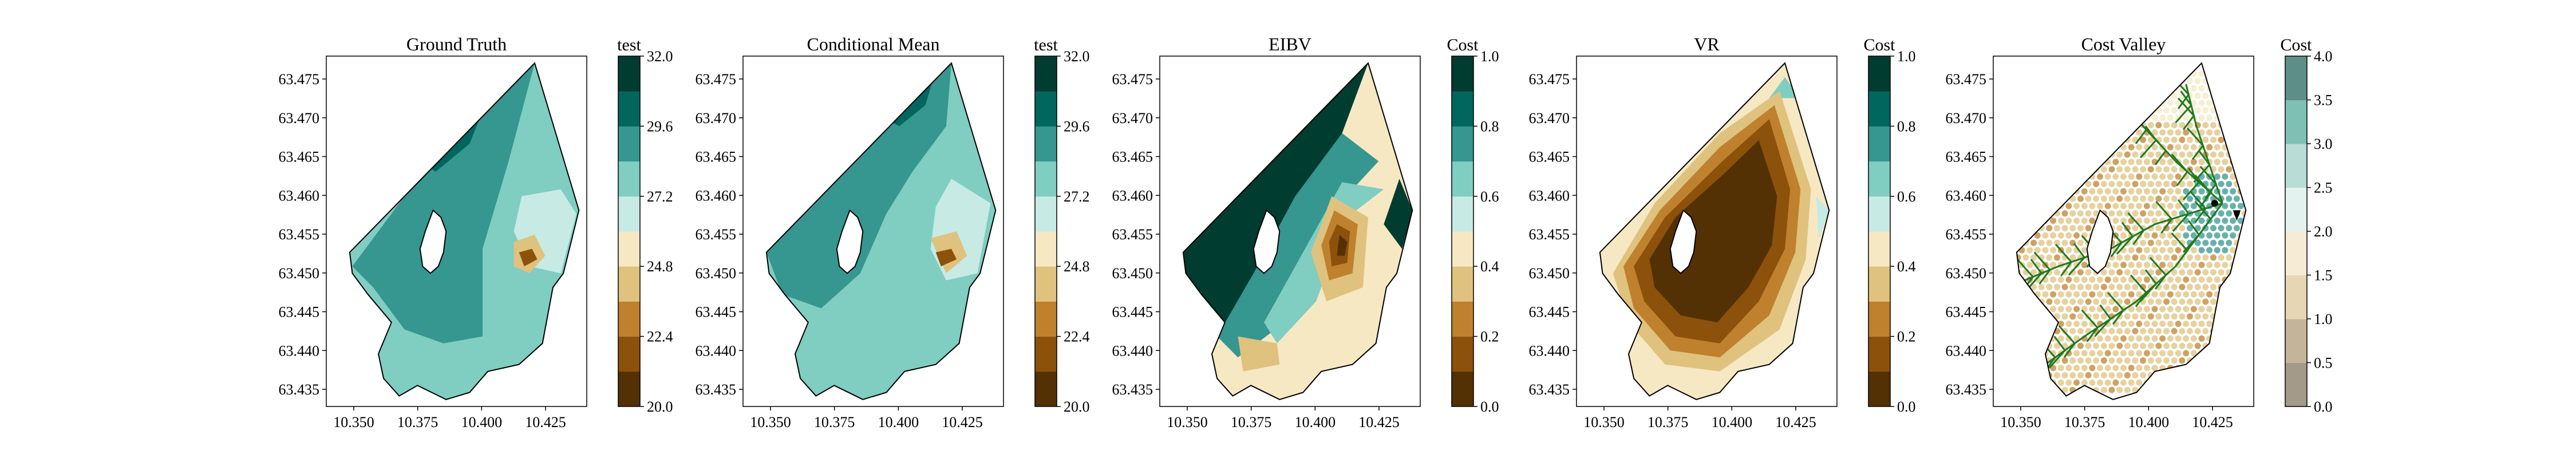 Image resolution: width=2576 pixels, height=458 pixels. I want to click on x-tick-label: 10.425, so click(962, 423).